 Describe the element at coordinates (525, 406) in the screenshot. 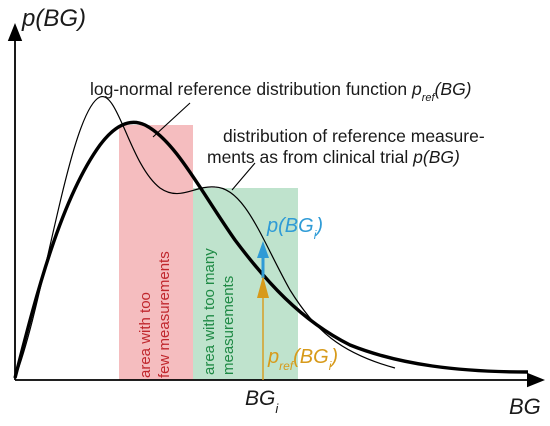

I see `x-axis-label: BG` at that location.